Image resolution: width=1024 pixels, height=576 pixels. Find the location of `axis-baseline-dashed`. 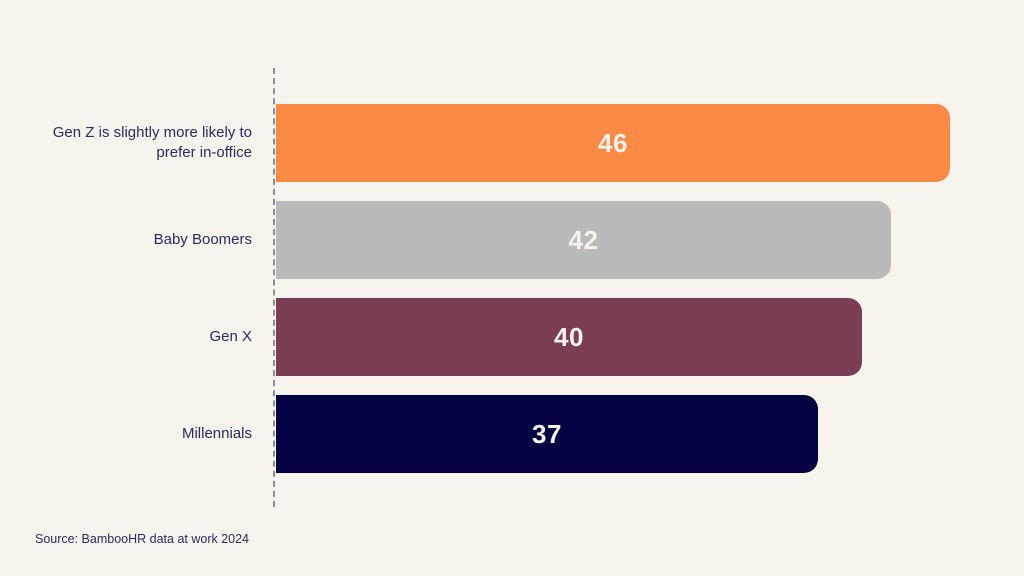

axis-baseline-dashed is located at coordinates (274, 287).